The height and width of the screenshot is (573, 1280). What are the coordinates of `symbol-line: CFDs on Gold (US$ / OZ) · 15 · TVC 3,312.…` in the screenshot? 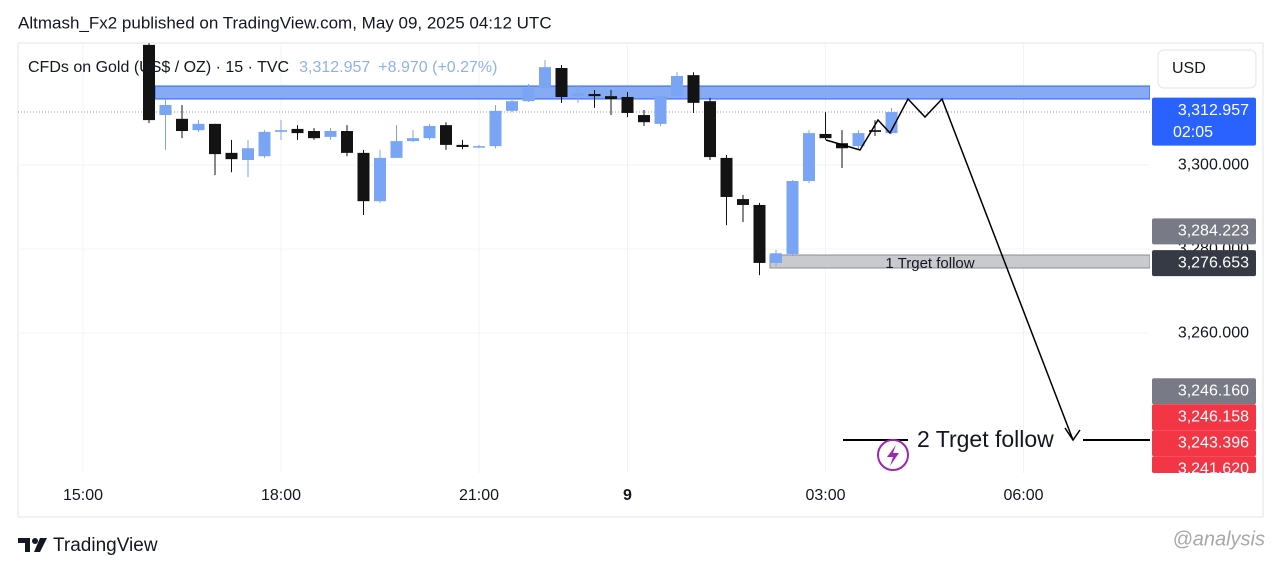 It's located at (262, 67).